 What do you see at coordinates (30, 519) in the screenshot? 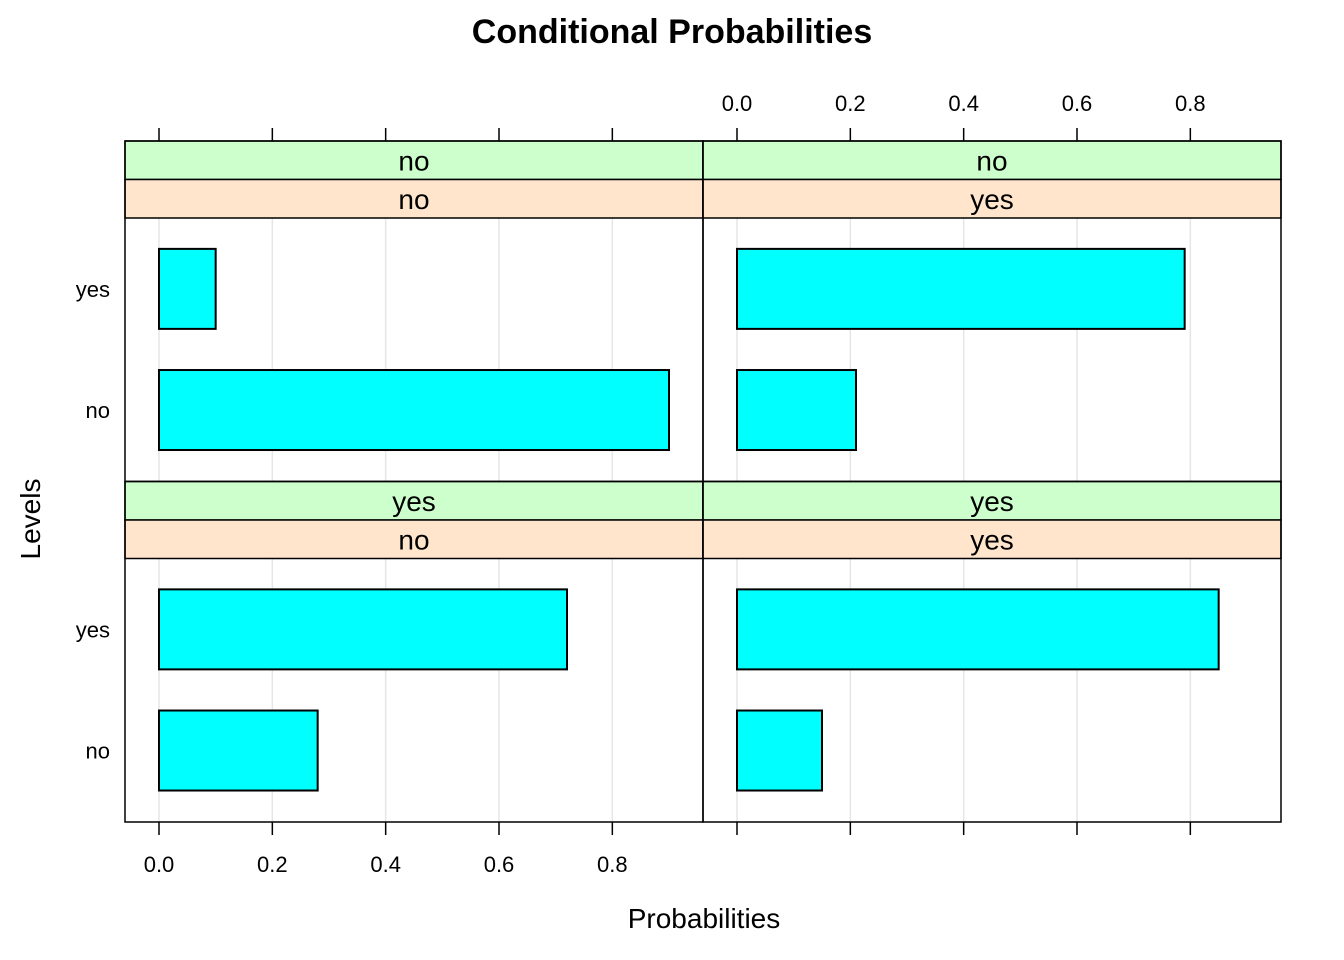
I see `y-axis-title: Levels` at bounding box center [30, 519].